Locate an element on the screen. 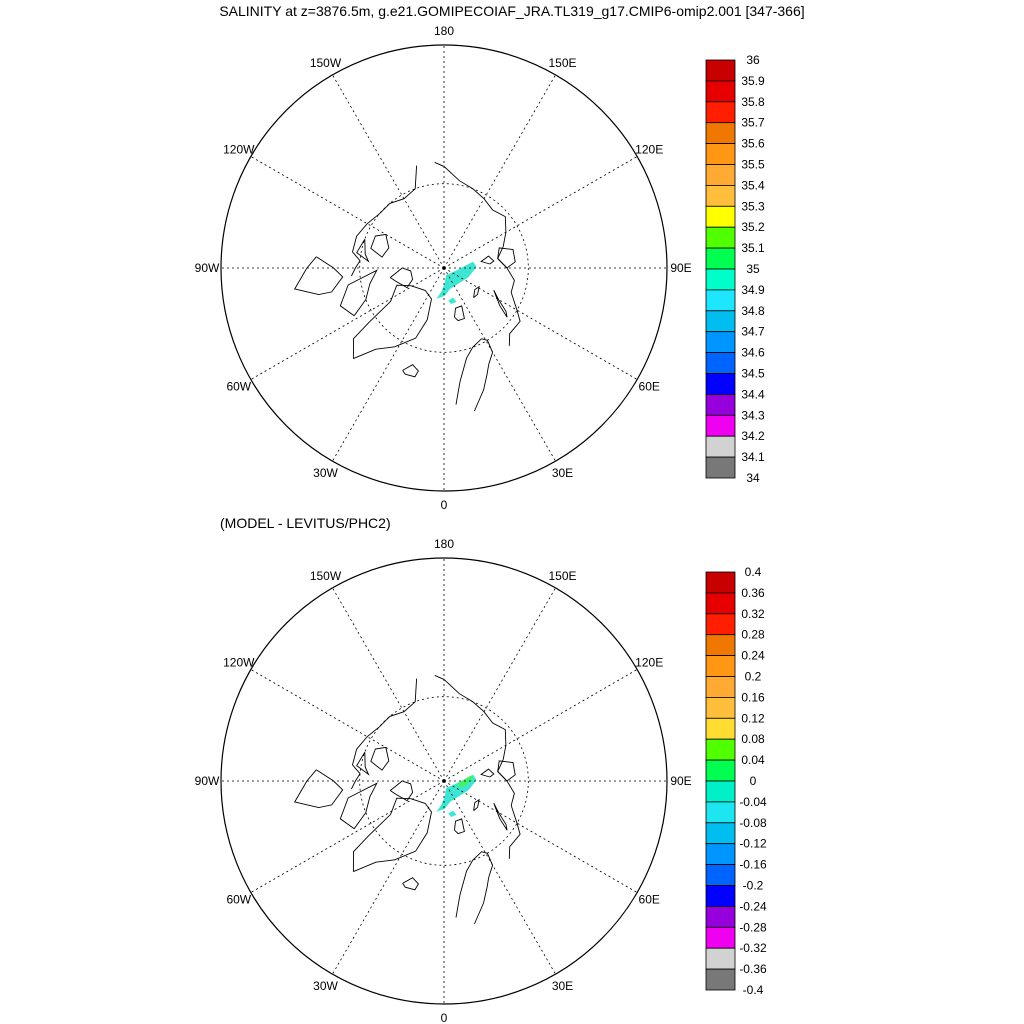 The width and height of the screenshot is (1024, 1024). colorbar-tick-label: 35.1 is located at coordinates (753, 248).